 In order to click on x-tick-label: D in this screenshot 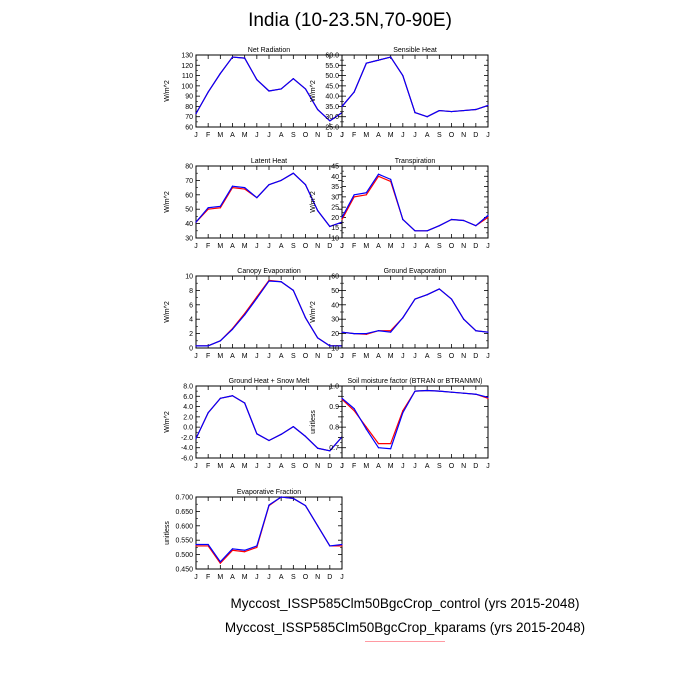, I will do `click(475, 246)`.